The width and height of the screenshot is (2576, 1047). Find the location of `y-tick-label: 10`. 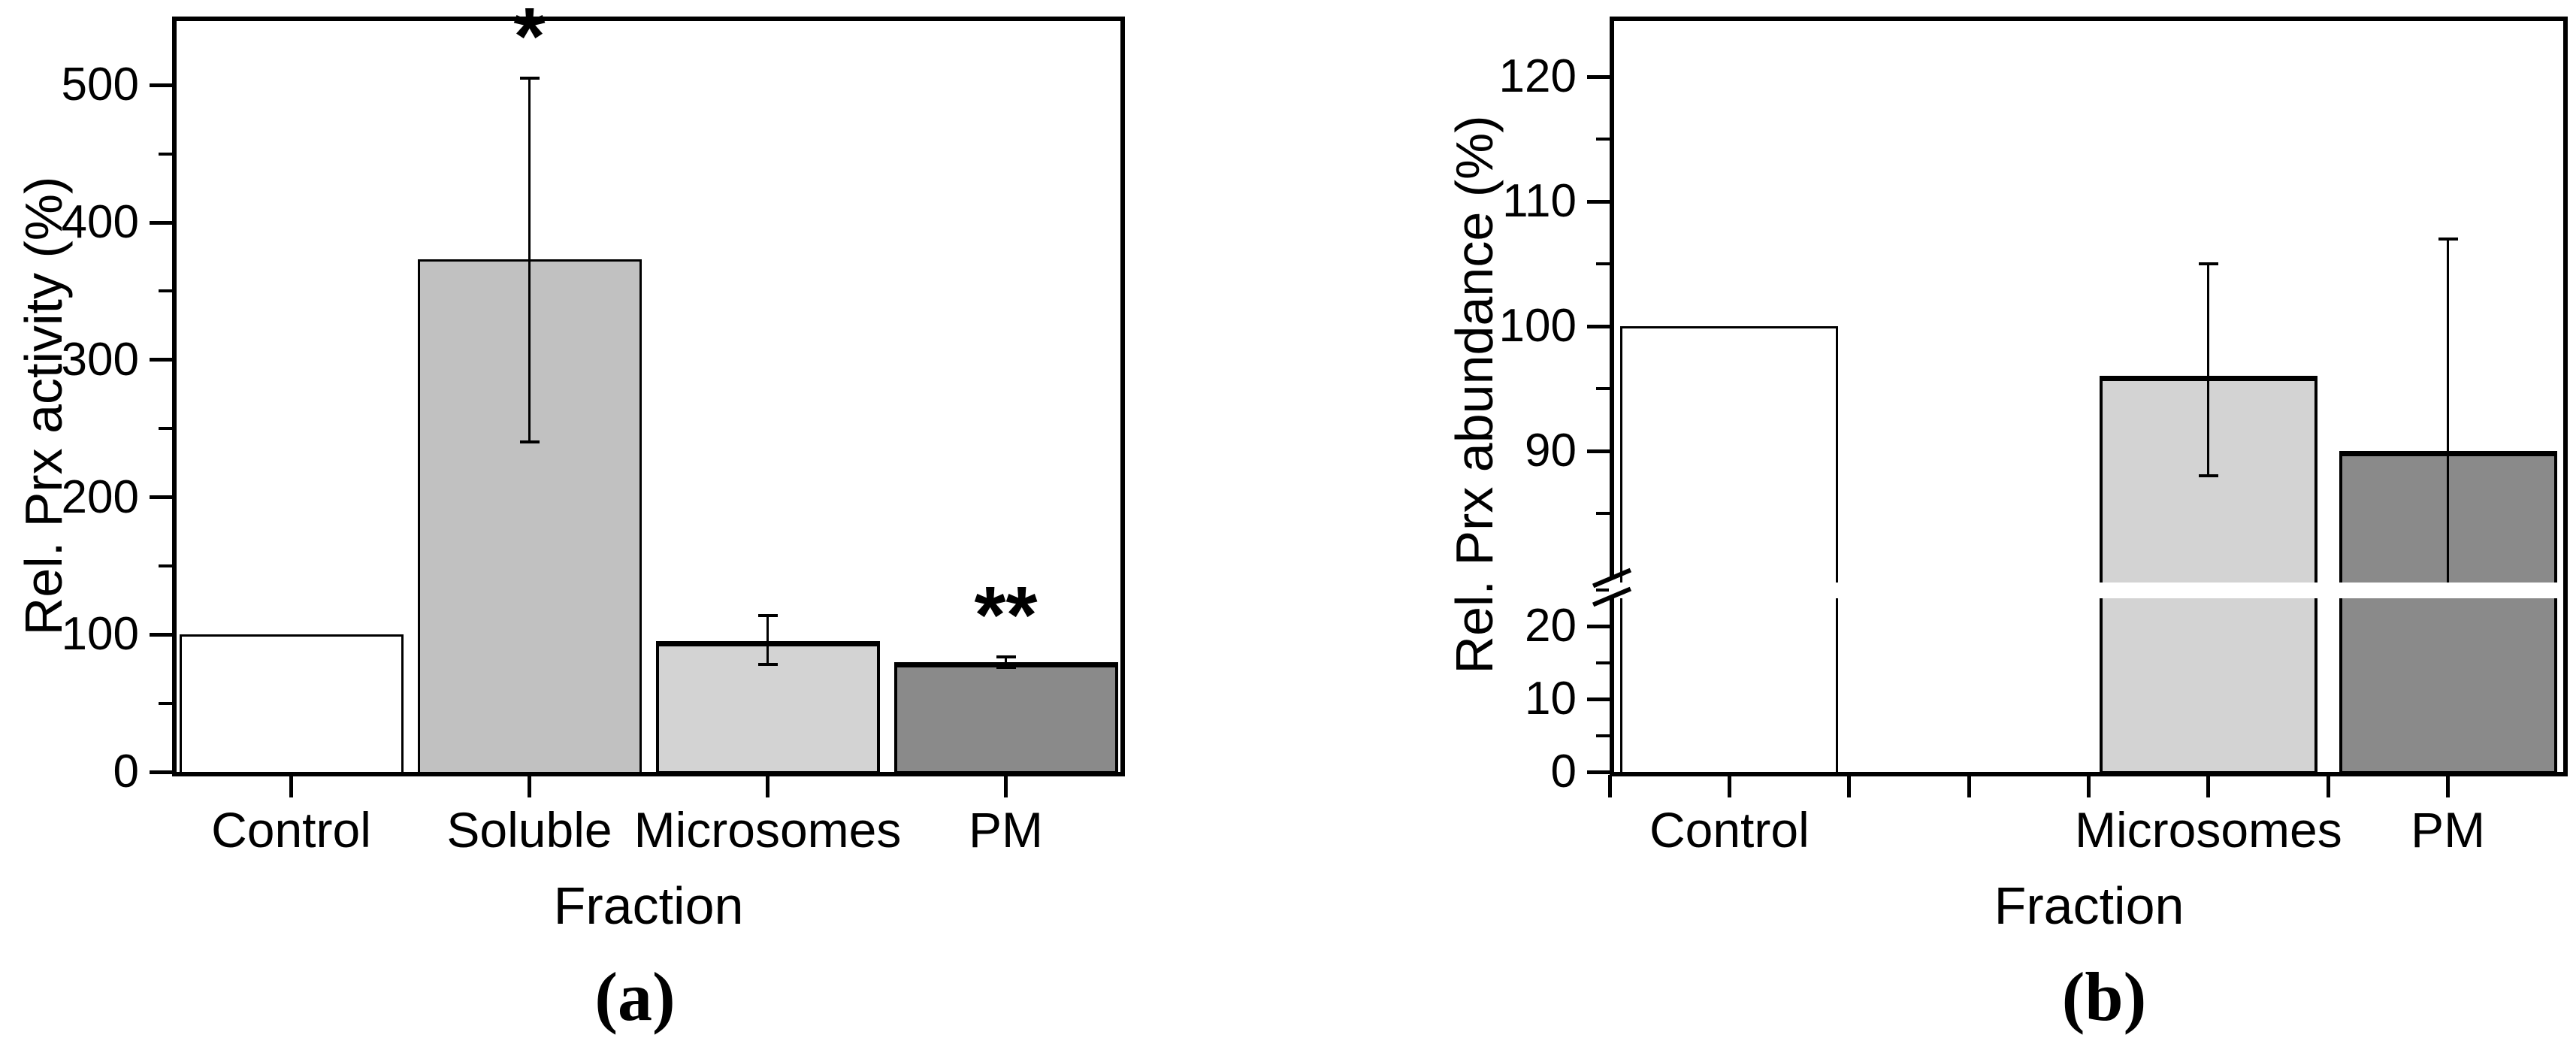

y-tick-label: 10 is located at coordinates (1551, 699).